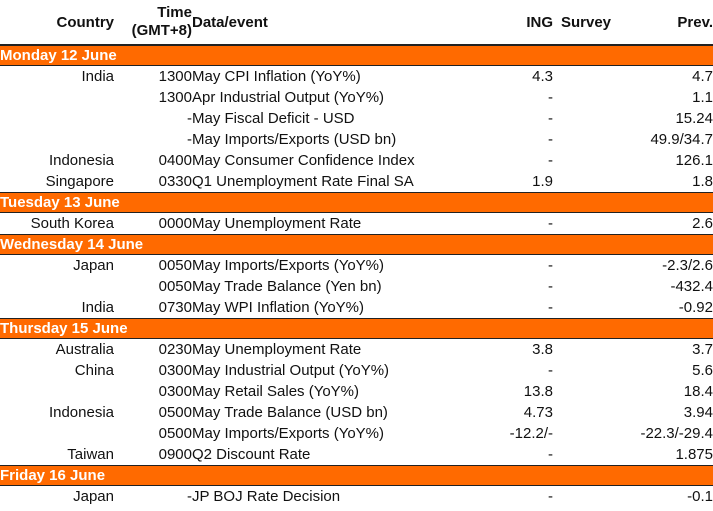 This screenshot has height=511, width=713. What do you see at coordinates (175, 307) in the screenshot?
I see `cell-time: 0730` at bounding box center [175, 307].